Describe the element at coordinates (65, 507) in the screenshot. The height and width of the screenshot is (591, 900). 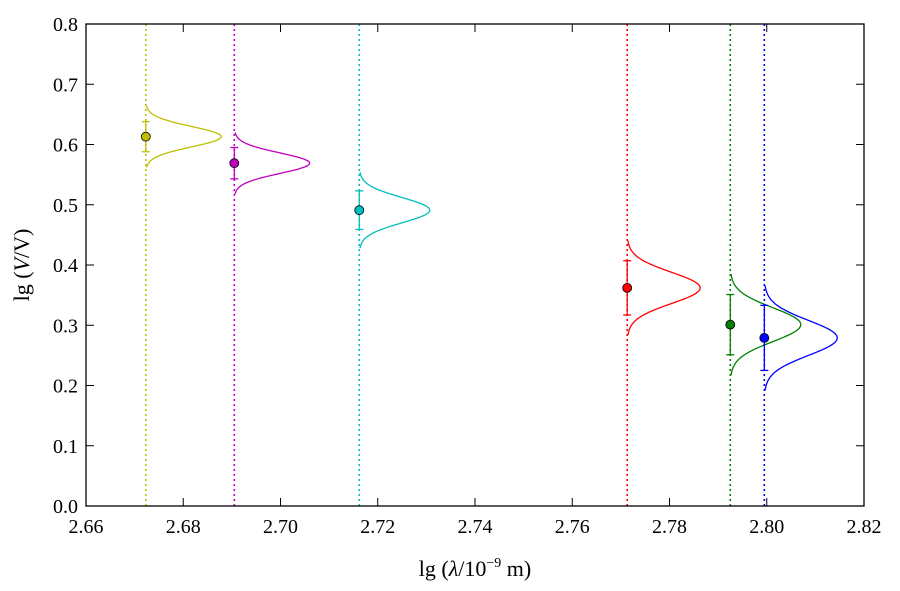
I see `y-tick-label: 0.0` at that location.